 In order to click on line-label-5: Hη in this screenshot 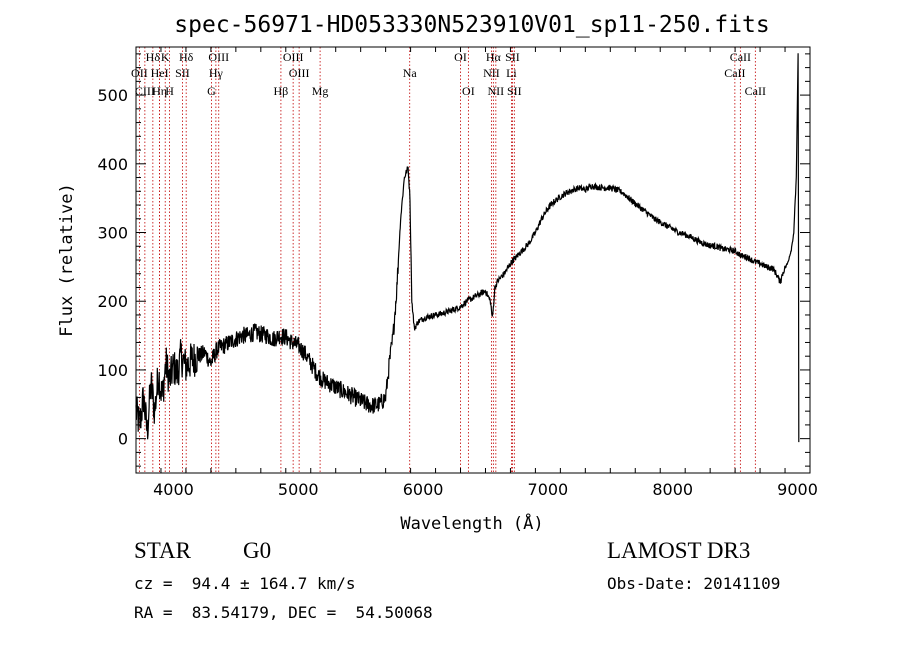, I will do `click(159, 91)`.